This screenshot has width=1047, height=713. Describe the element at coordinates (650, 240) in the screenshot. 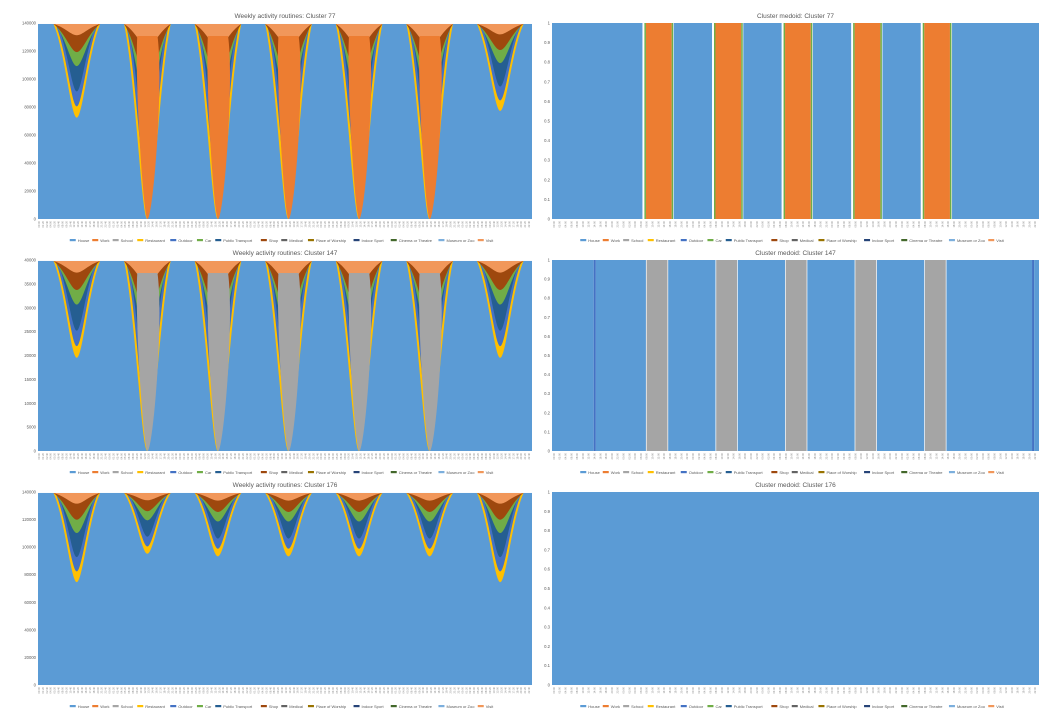

I see `legend-swatch-restaurant` at that location.